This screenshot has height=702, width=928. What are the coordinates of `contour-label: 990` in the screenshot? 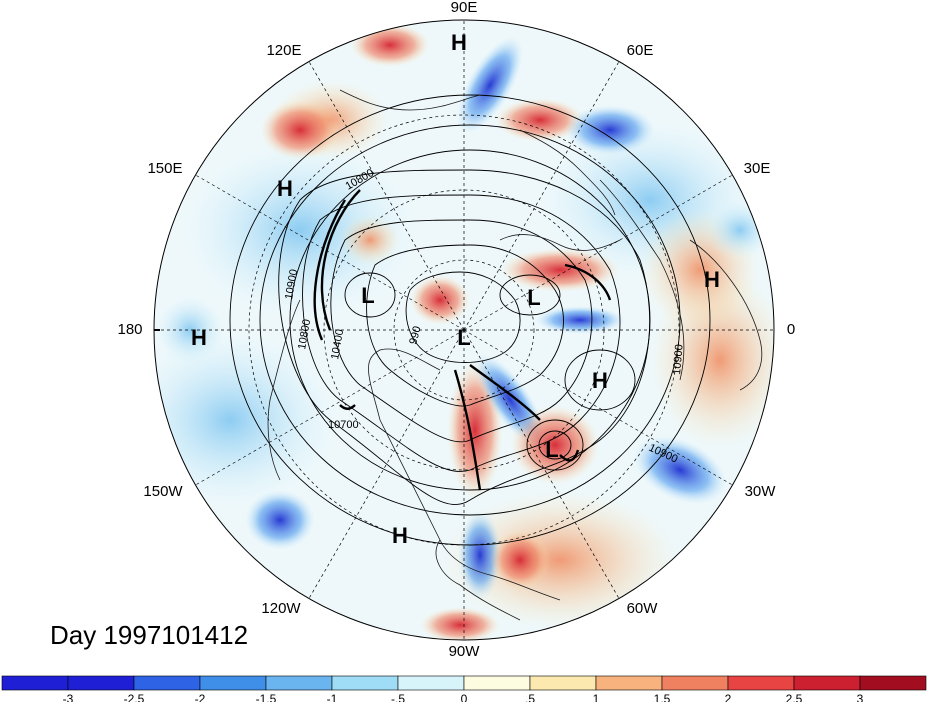 It's located at (415, 335).